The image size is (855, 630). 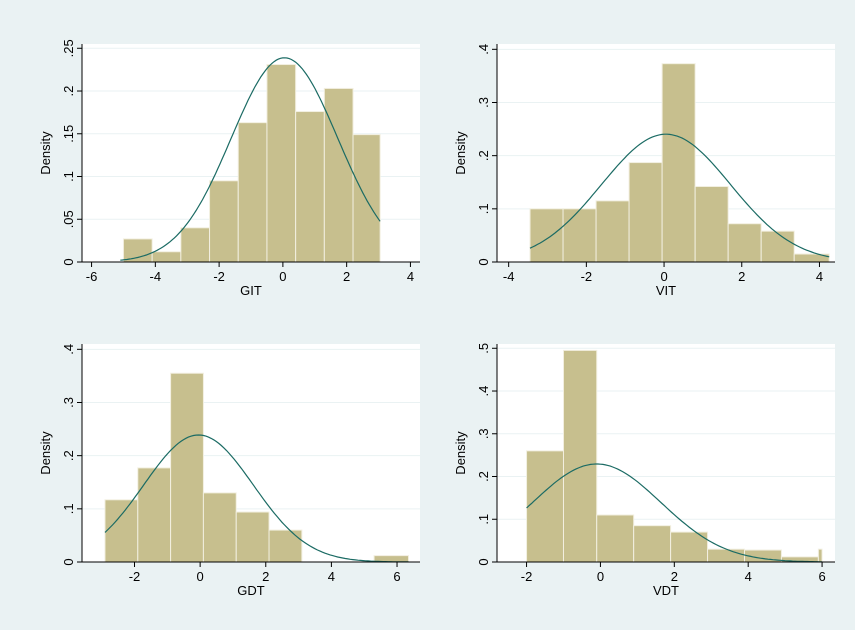 I want to click on y-tick-label: .5, so click(x=483, y=348).